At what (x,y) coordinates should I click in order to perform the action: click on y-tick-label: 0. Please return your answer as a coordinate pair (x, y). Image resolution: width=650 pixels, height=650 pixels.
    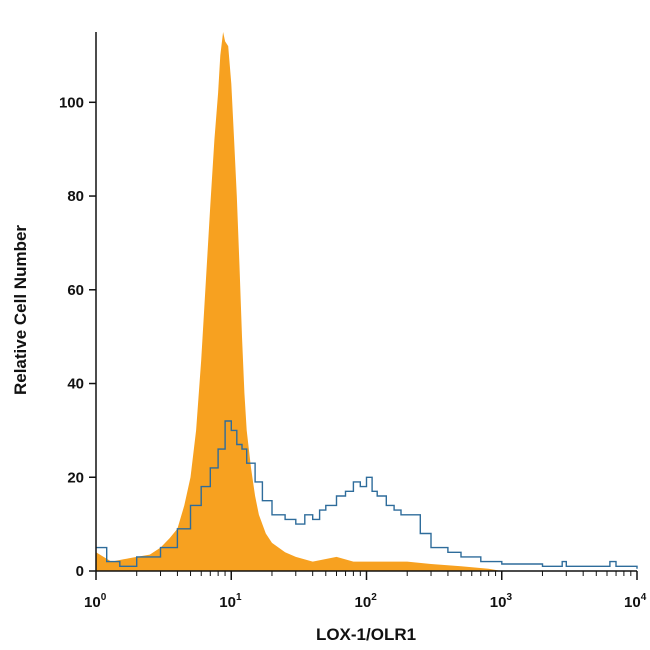
    Looking at the image, I should click on (80, 571).